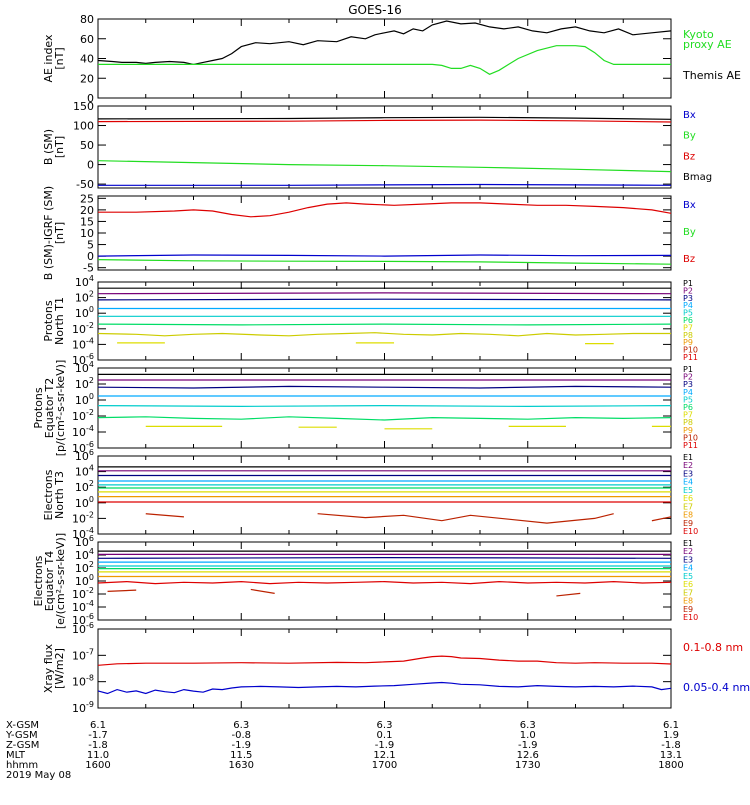  I want to click on y-axis-label-bsm: [nT], so click(59, 147).